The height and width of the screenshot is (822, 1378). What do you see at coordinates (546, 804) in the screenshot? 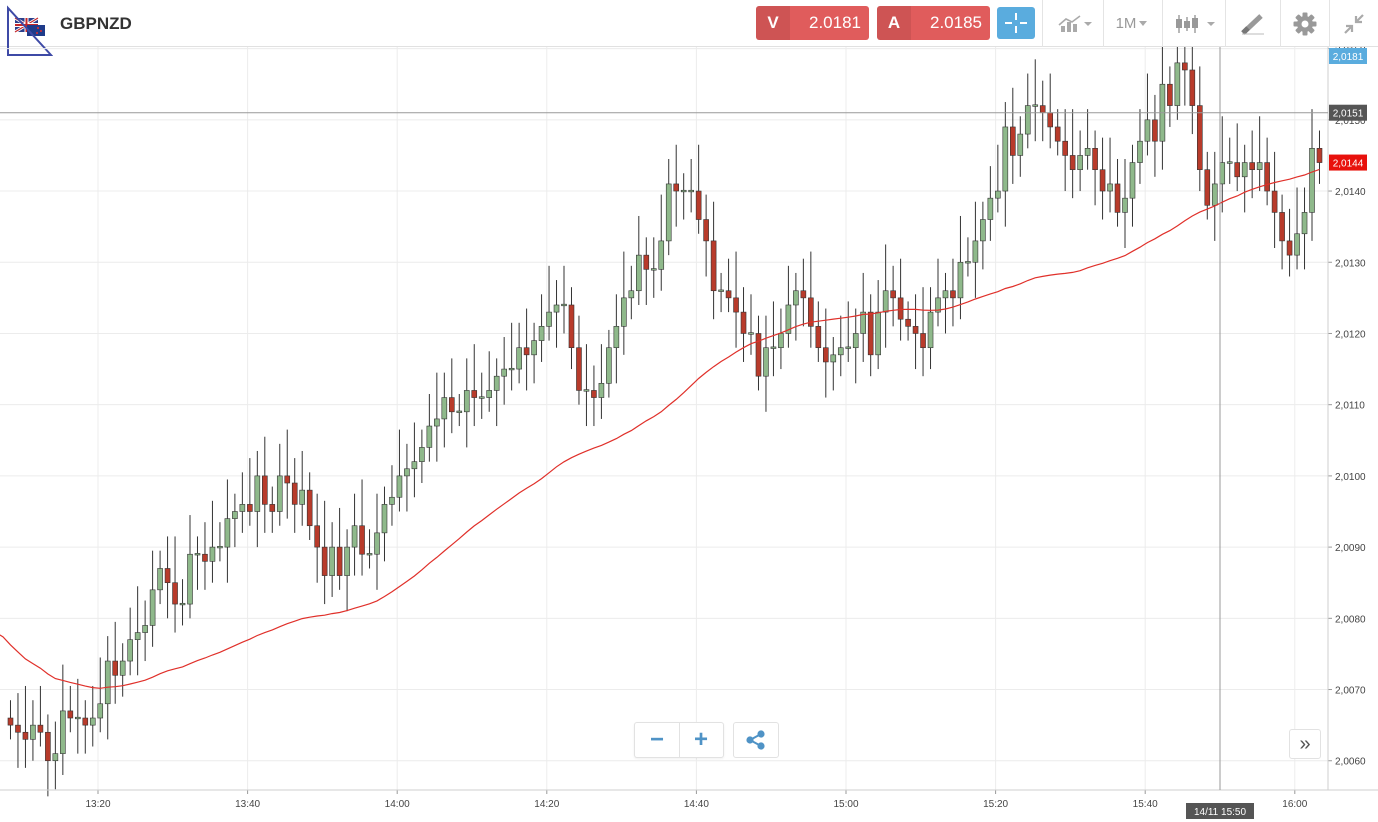
I see `x-tick-label: 14:20` at bounding box center [546, 804].